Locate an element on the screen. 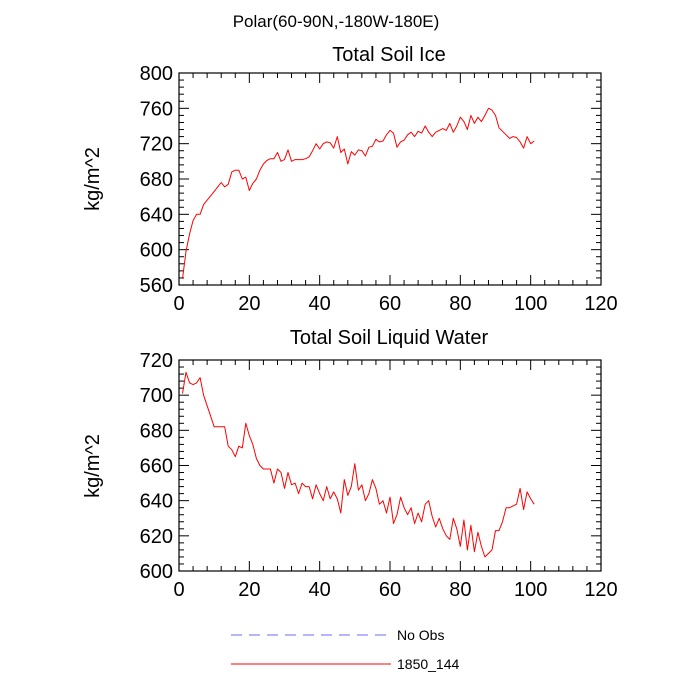  y-tick-label: 760 is located at coordinates (156, 109).